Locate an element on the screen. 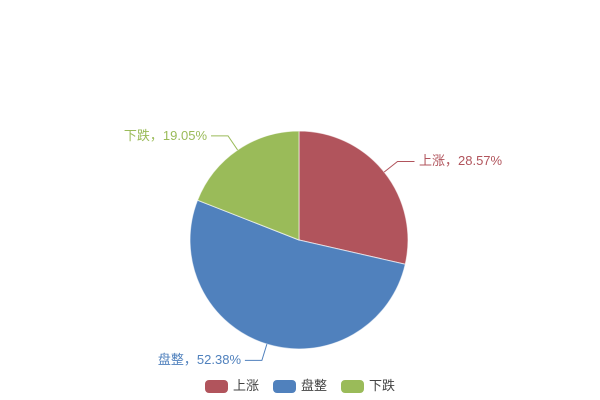 The image size is (600, 400). data-label-rise: 上涨，28.57% is located at coordinates (461, 160).